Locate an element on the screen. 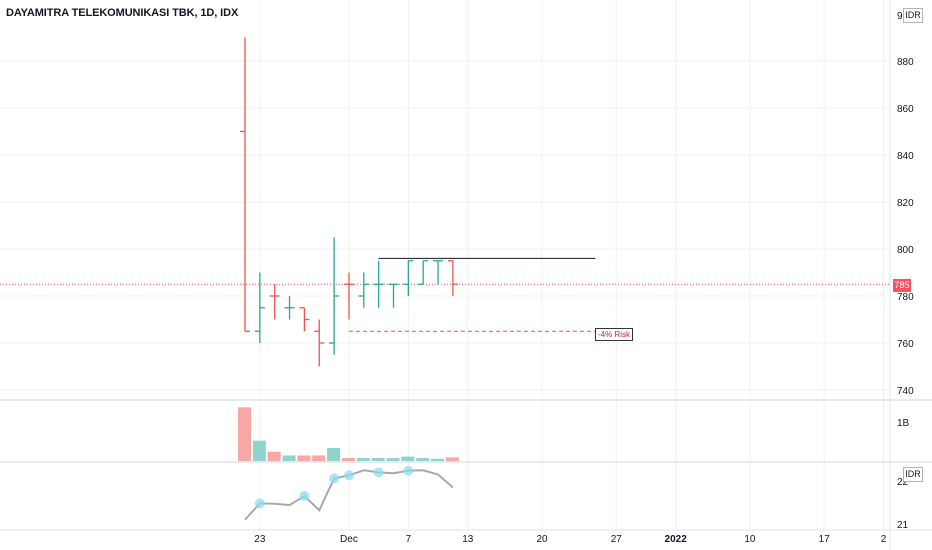  volume-pane: 1B is located at coordinates (574, 434).